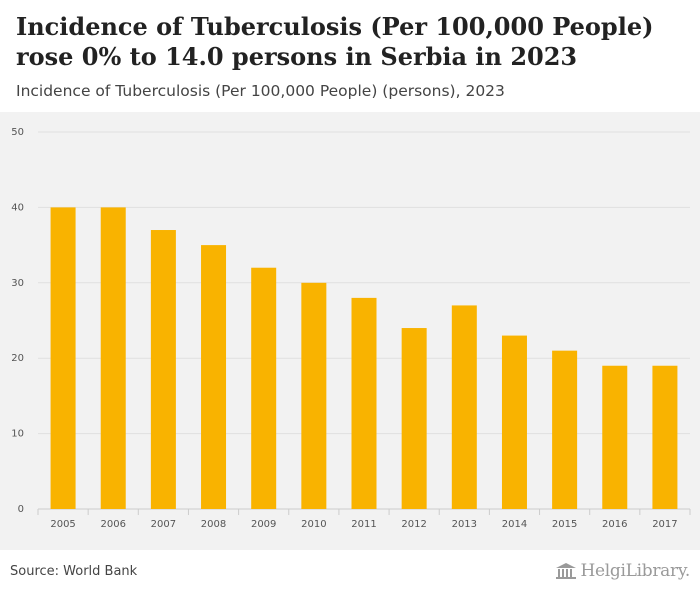 The image size is (700, 596). I want to click on x-tick-label: 2009, so click(263, 524).